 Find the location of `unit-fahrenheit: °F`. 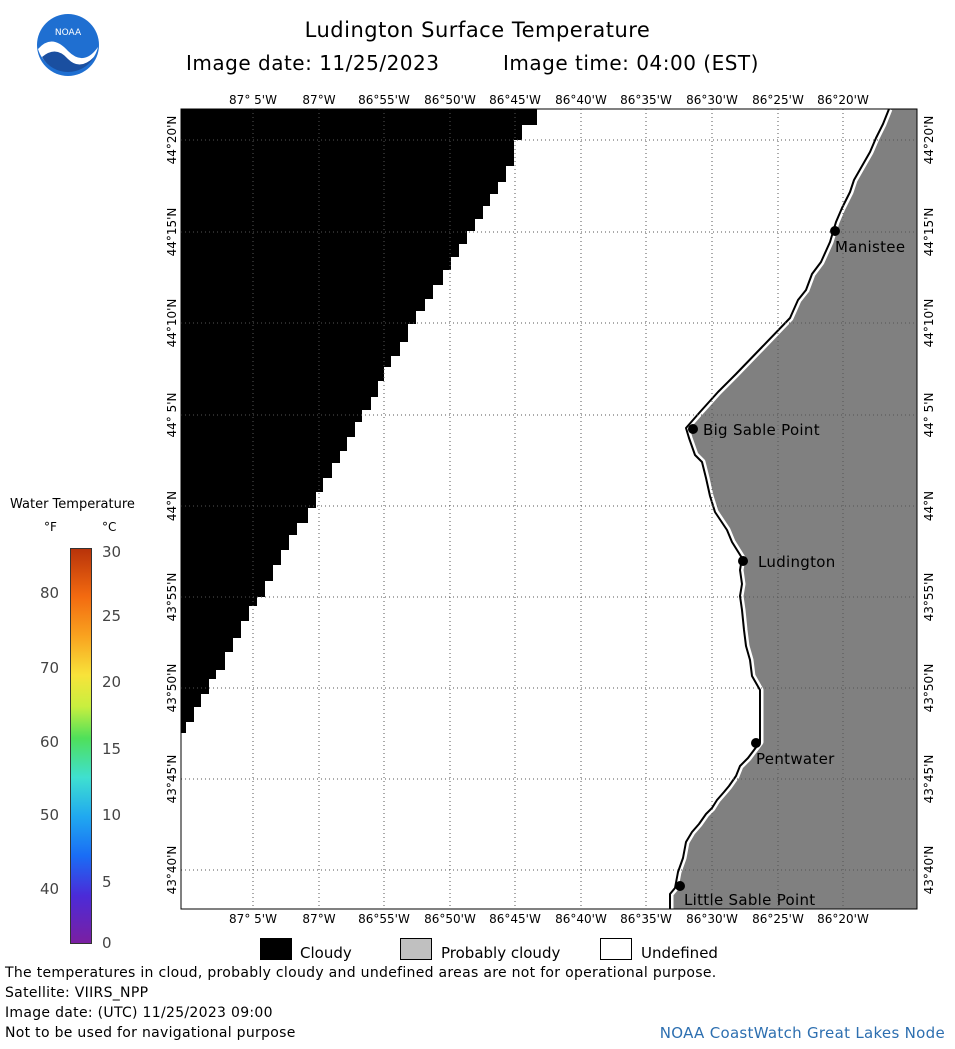

unit-fahrenheit: °F is located at coordinates (50, 527).